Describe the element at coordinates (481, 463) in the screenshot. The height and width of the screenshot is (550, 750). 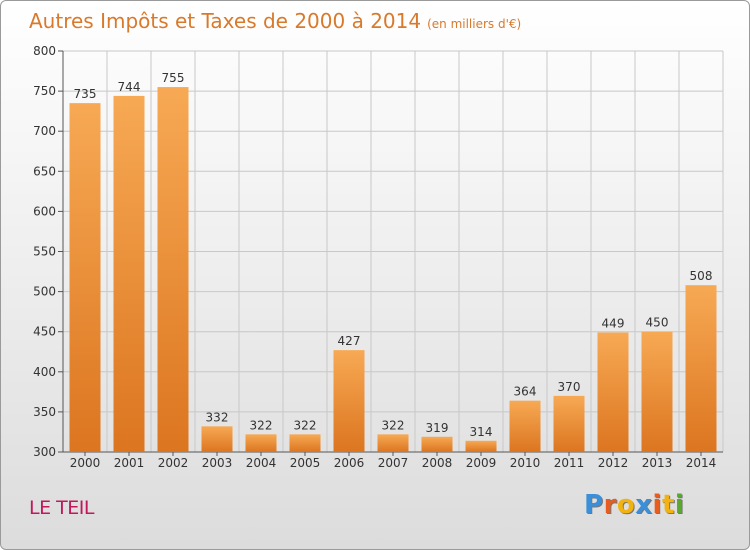
I see `x-tick-label-2009: 2009` at that location.